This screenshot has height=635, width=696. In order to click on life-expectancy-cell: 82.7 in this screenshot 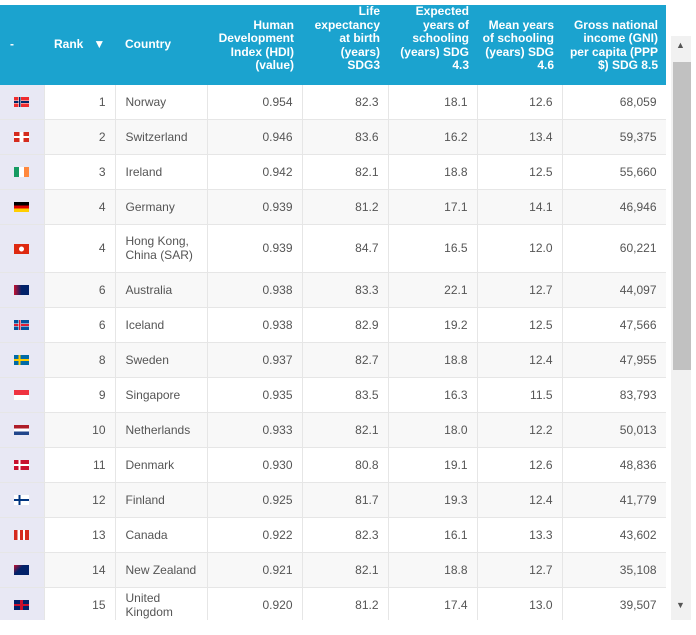, I will do `click(345, 360)`.